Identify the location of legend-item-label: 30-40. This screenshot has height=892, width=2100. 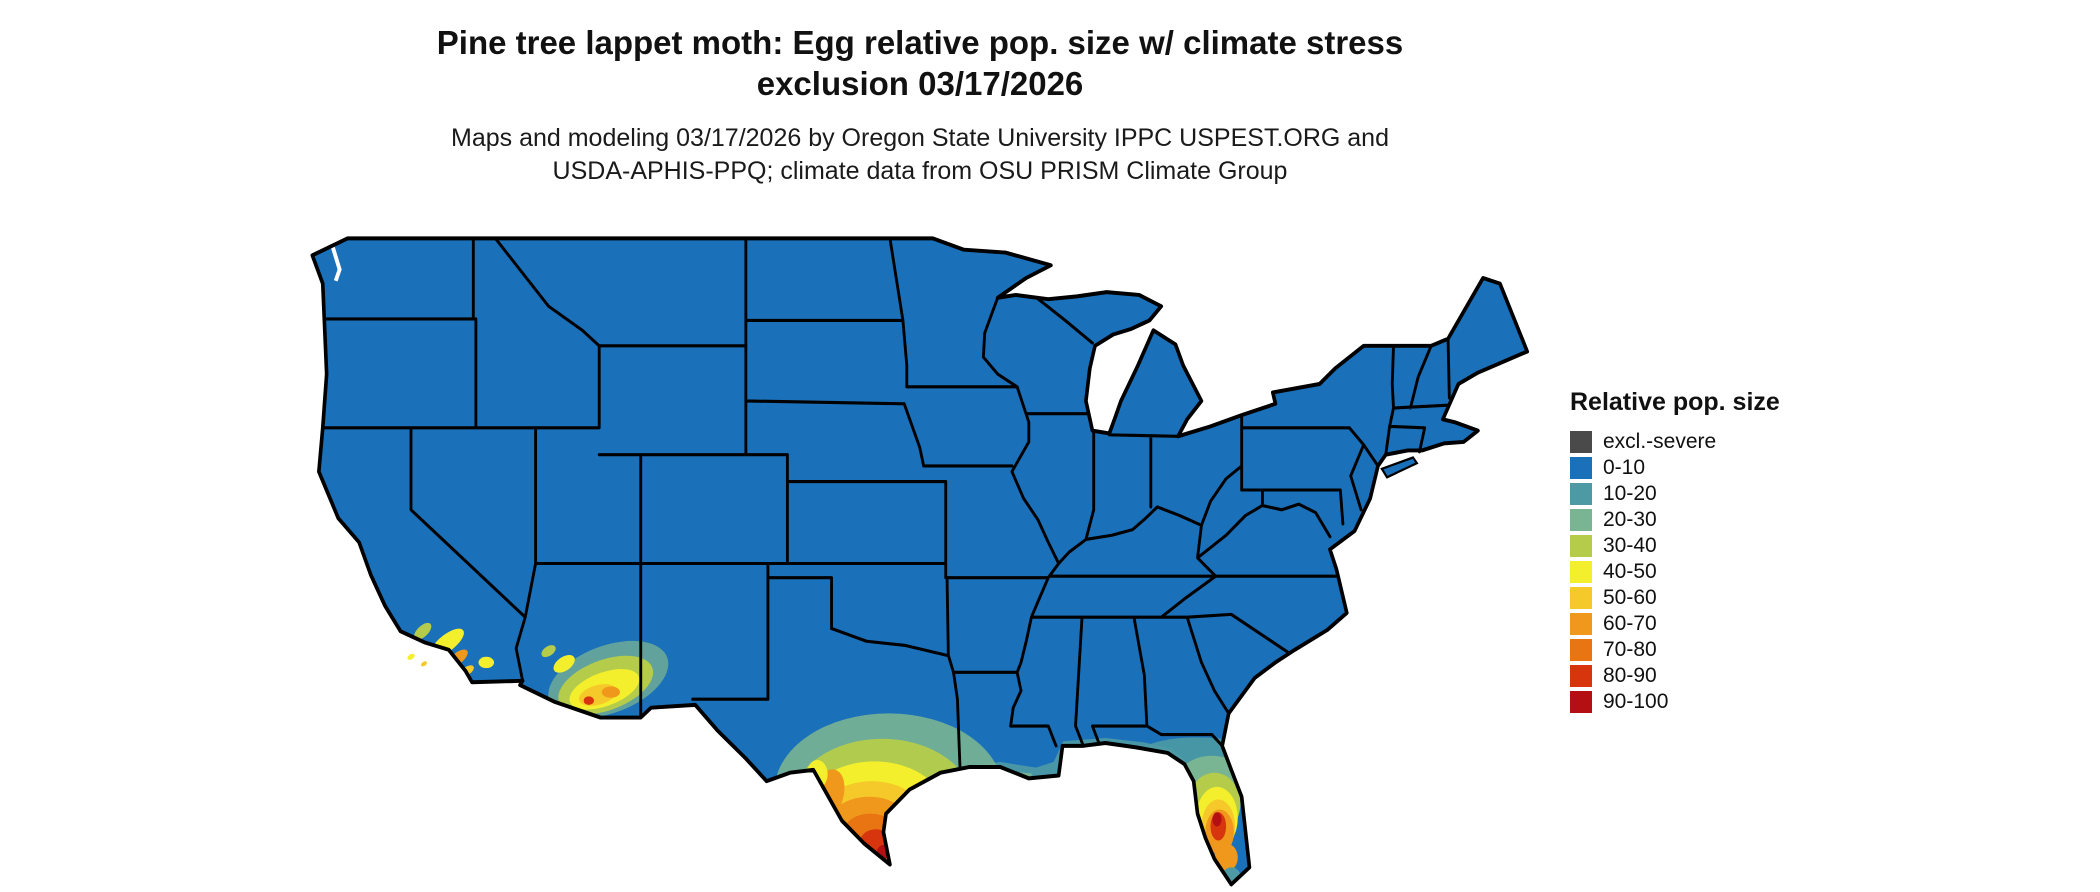
(1630, 545).